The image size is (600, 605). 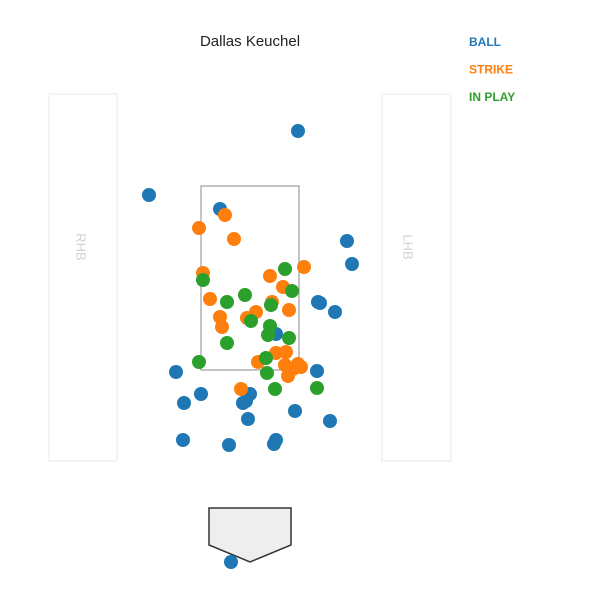 What do you see at coordinates (492, 97) in the screenshot?
I see `legend-label: IN PLAY` at bounding box center [492, 97].